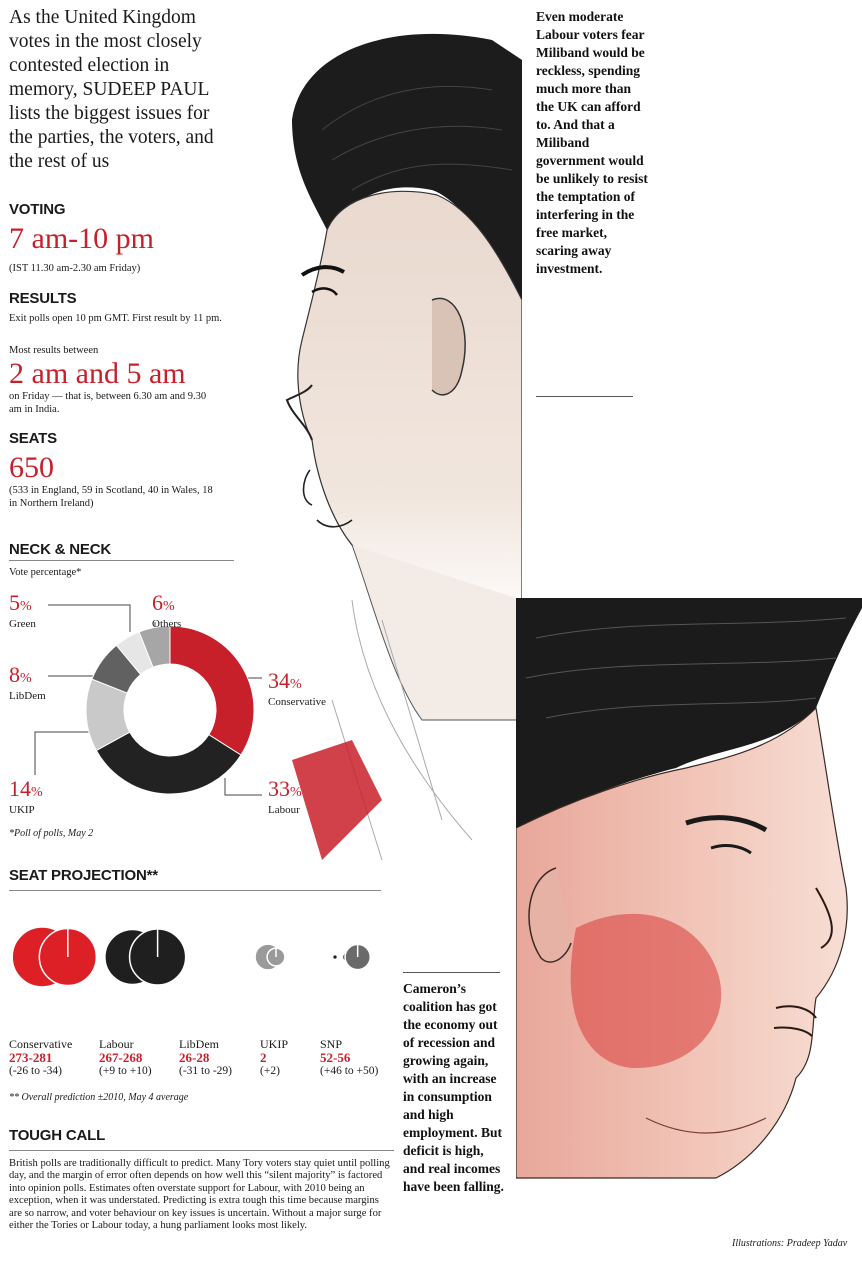 This screenshot has height=1271, width=862. I want to click on seat-circle-group-snp, so click(356, 957).